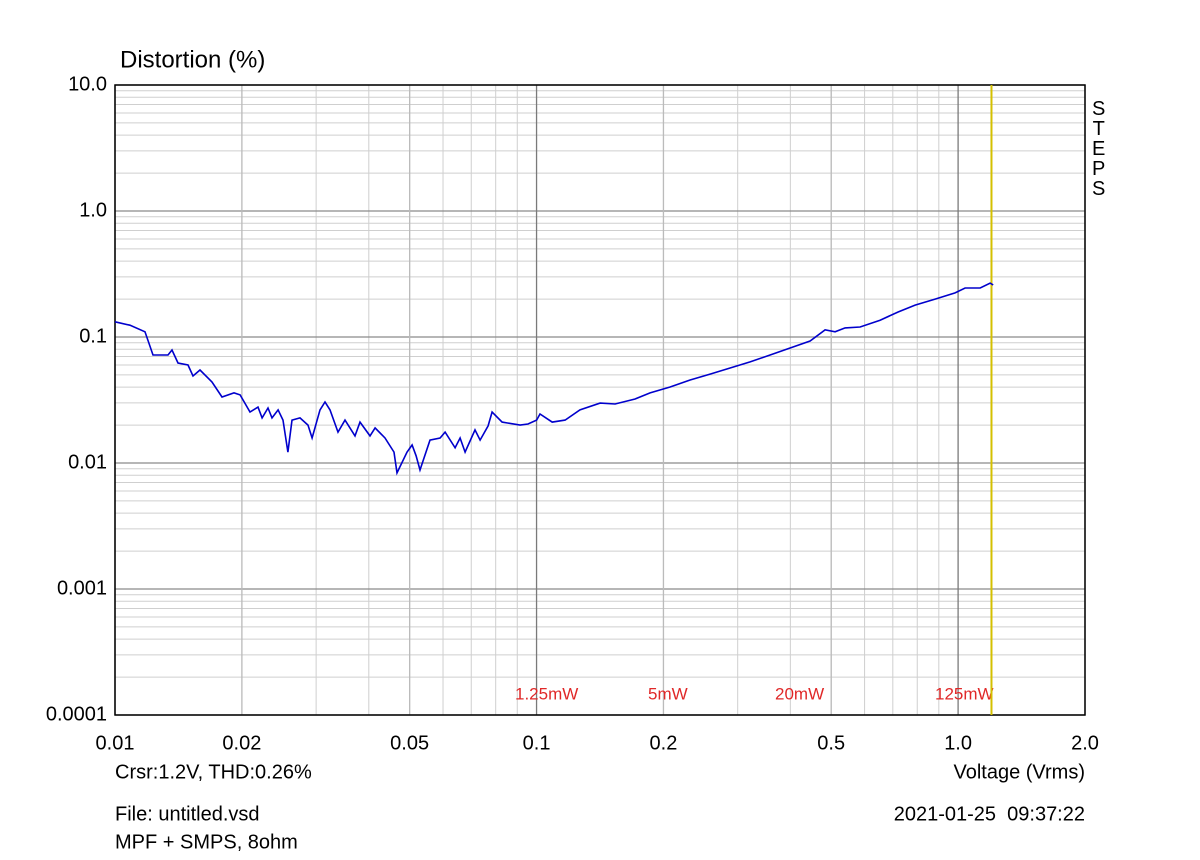 Image resolution: width=1200 pixels, height=860 pixels. Describe the element at coordinates (1085, 743) in the screenshot. I see `x-tick-label: 2.0` at that location.